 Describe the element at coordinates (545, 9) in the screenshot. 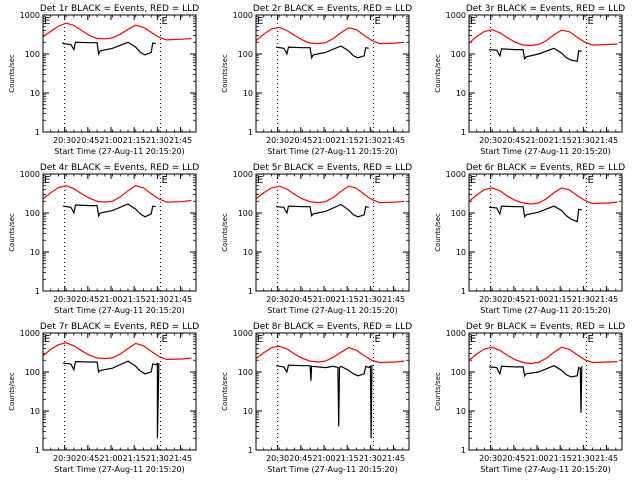

I see `chart-title: Det 3r BLACK = Events, RED = LLD` at that location.